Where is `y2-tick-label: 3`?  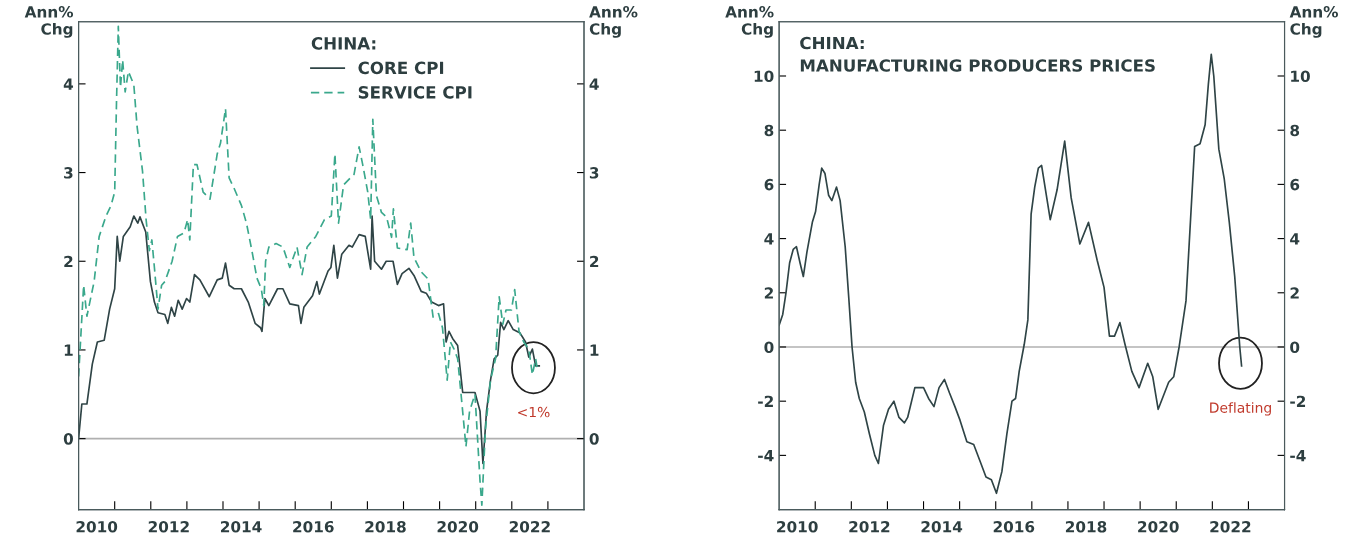
y2-tick-label: 3 is located at coordinates (594, 173).